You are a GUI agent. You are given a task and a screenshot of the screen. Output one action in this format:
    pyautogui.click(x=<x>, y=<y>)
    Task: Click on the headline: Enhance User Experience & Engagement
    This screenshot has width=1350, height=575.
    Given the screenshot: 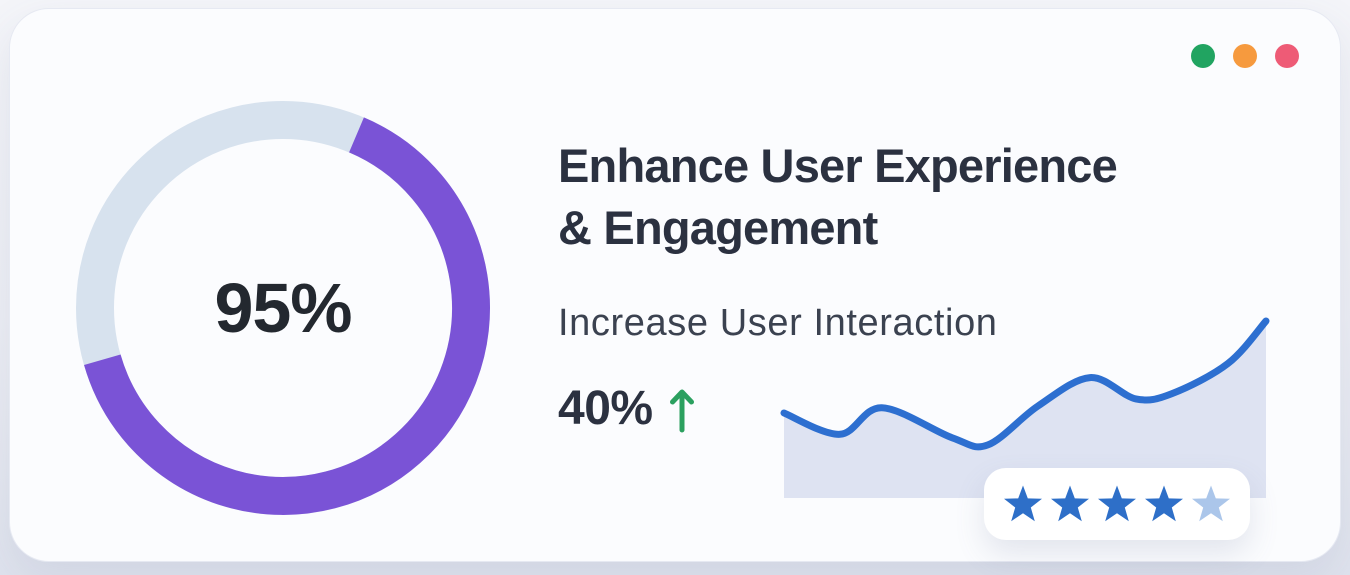 What is the action you would take?
    pyautogui.click(x=838, y=197)
    